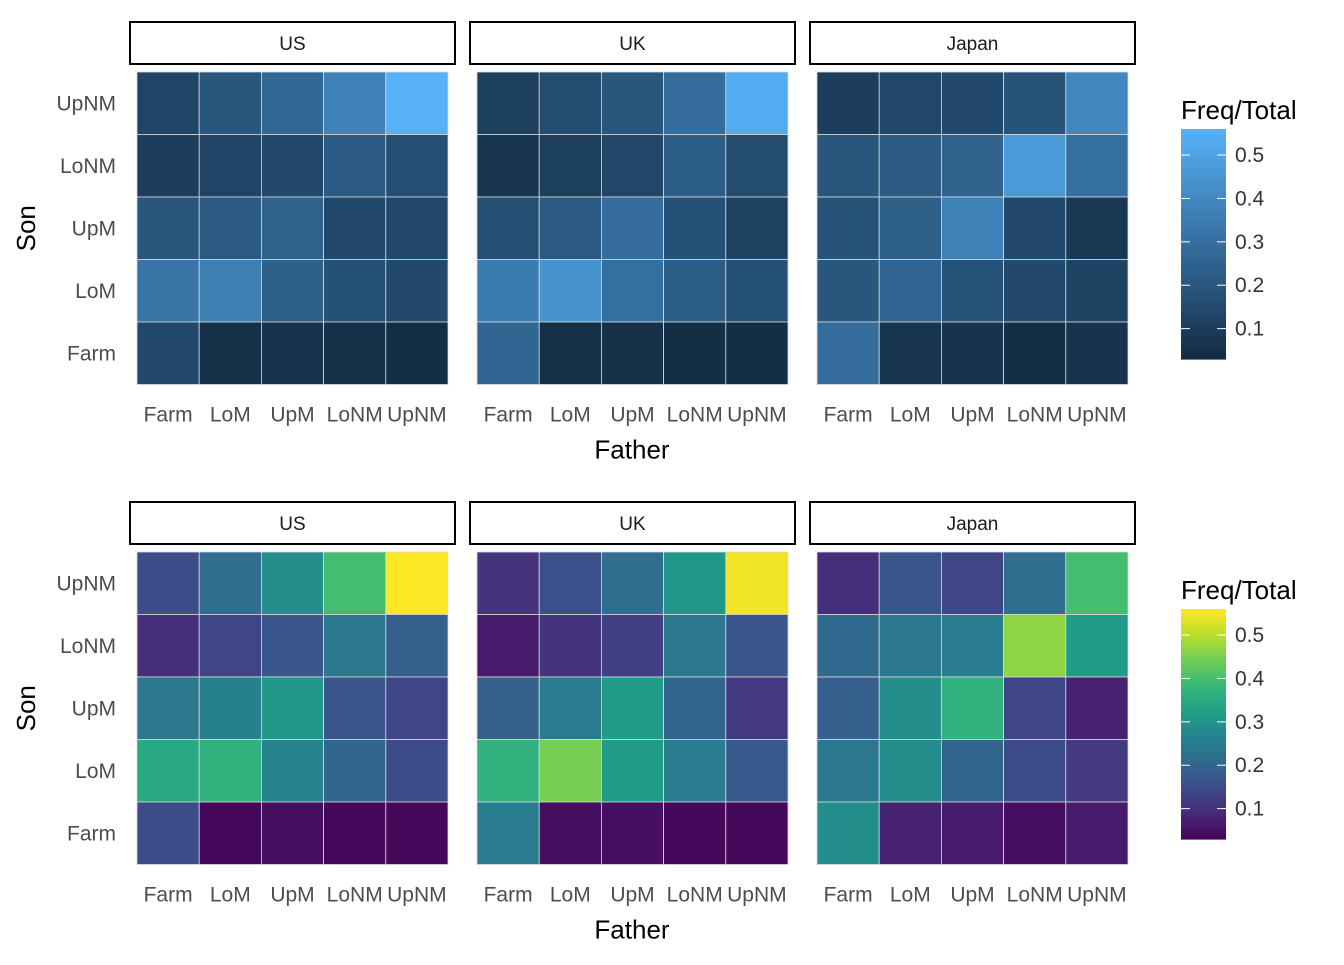 This screenshot has width=1344, height=965. I want to click on legend-tick-label: 0.1, so click(1249, 329).